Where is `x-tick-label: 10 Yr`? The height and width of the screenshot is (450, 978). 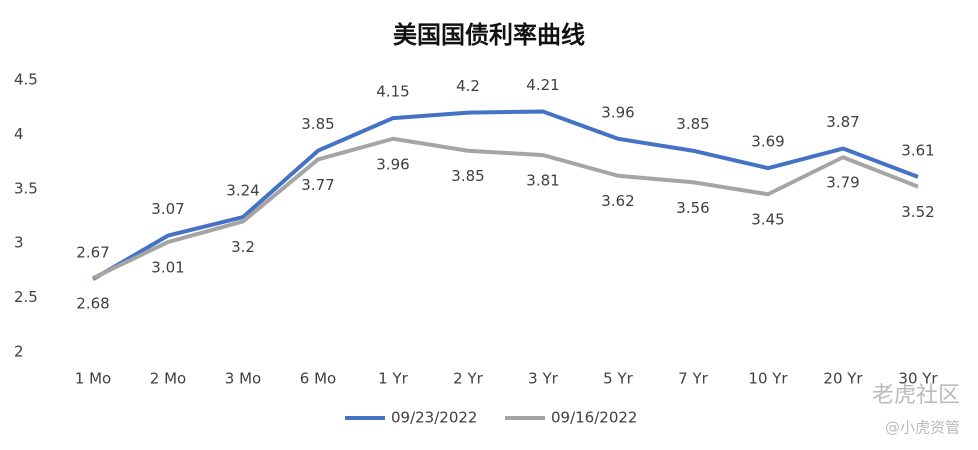 x-tick-label: 10 Yr is located at coordinates (768, 379).